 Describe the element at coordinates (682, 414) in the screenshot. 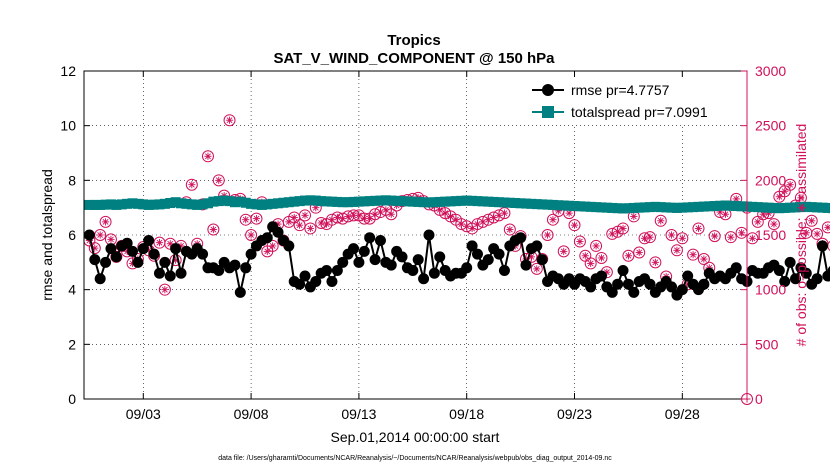

I see `x-tick-label: 09/28` at that location.